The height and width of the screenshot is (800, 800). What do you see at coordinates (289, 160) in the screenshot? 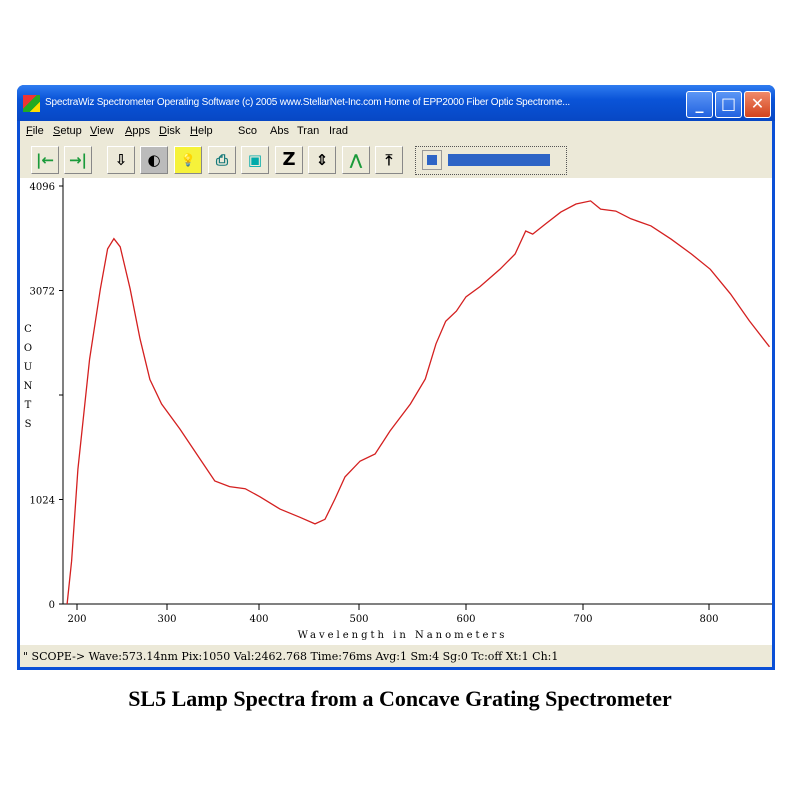
I see `z-zoom-icon: Z` at bounding box center [289, 160].